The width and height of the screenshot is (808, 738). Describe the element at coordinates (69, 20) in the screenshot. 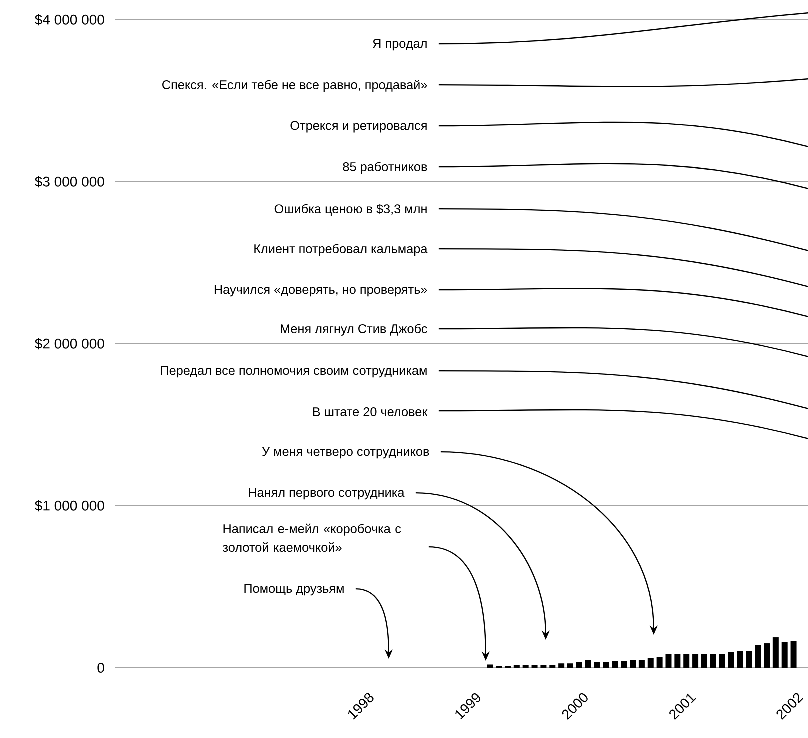

I see `y-tick-label: $4 000 000` at that location.